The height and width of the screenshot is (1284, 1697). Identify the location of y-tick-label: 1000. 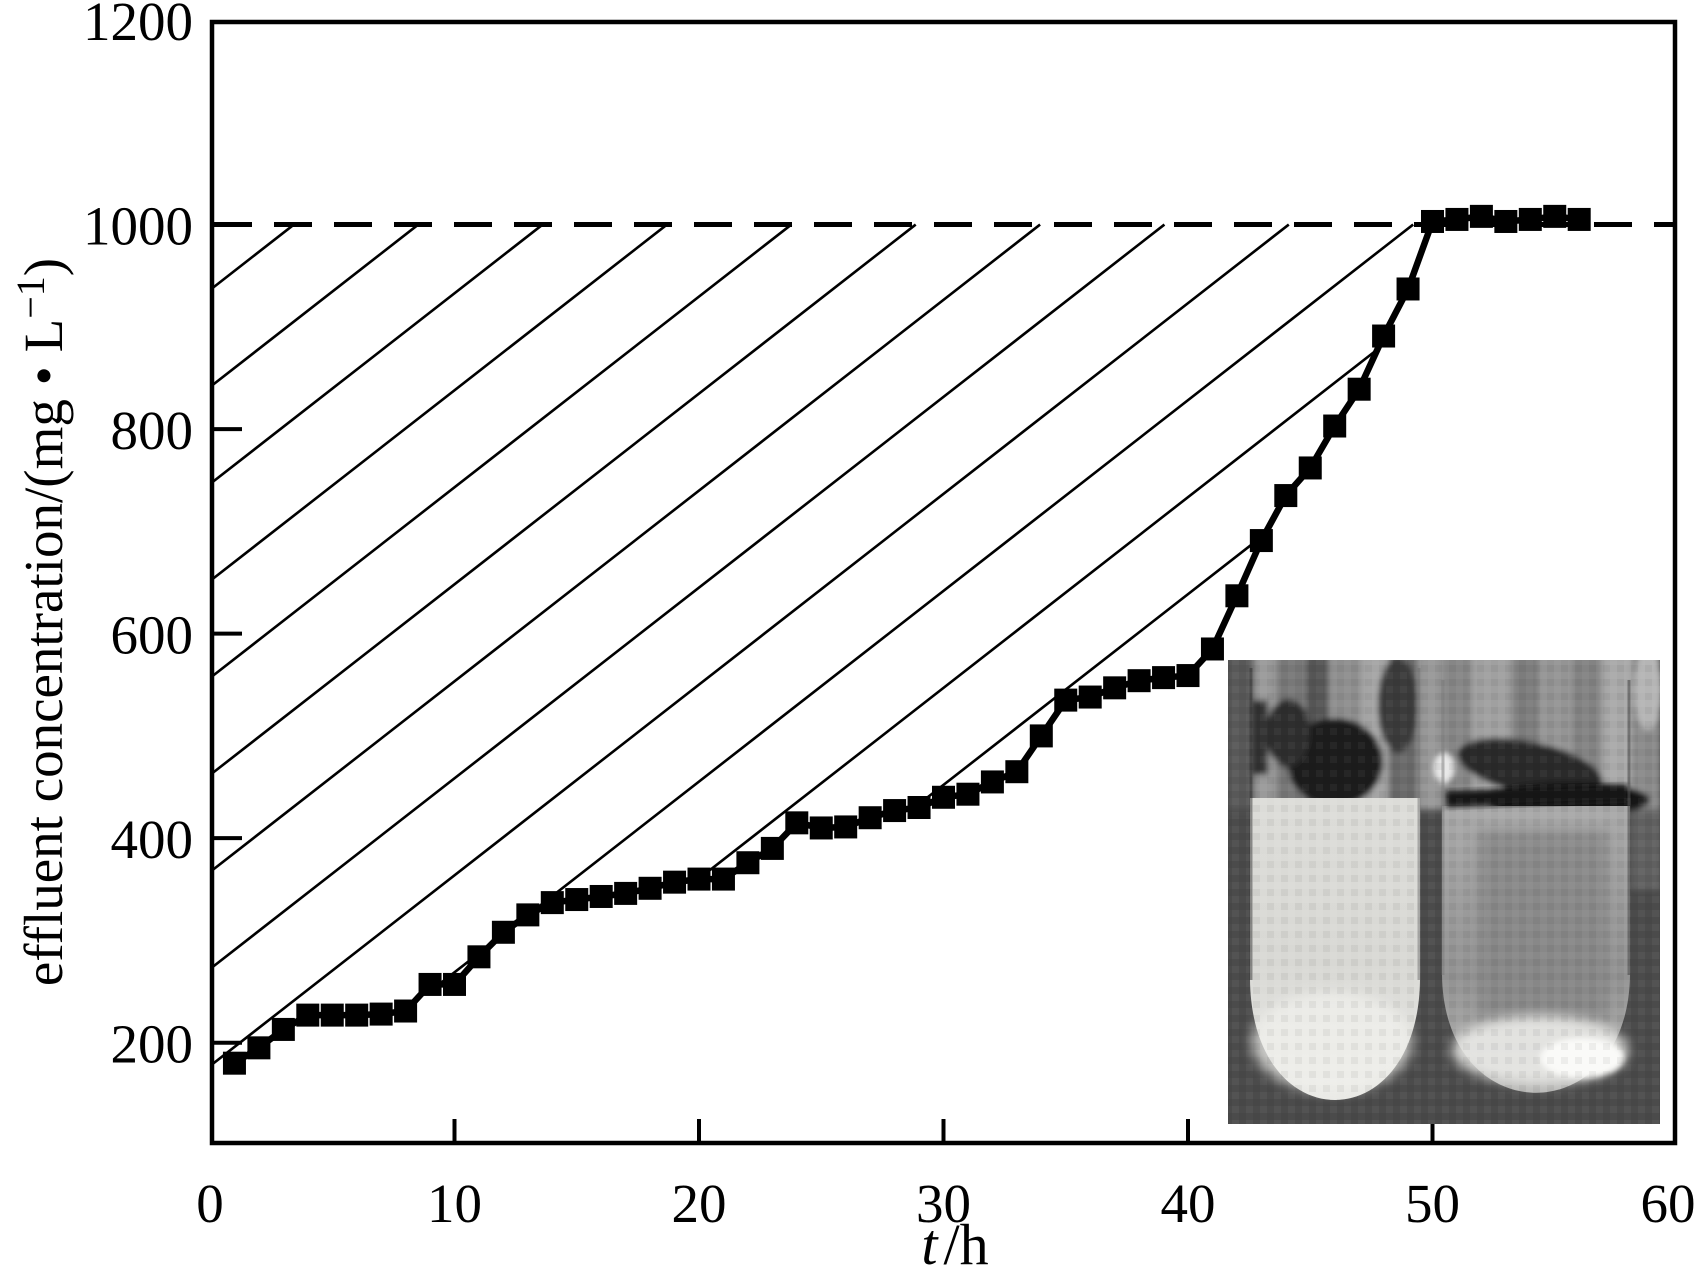
(138, 226).